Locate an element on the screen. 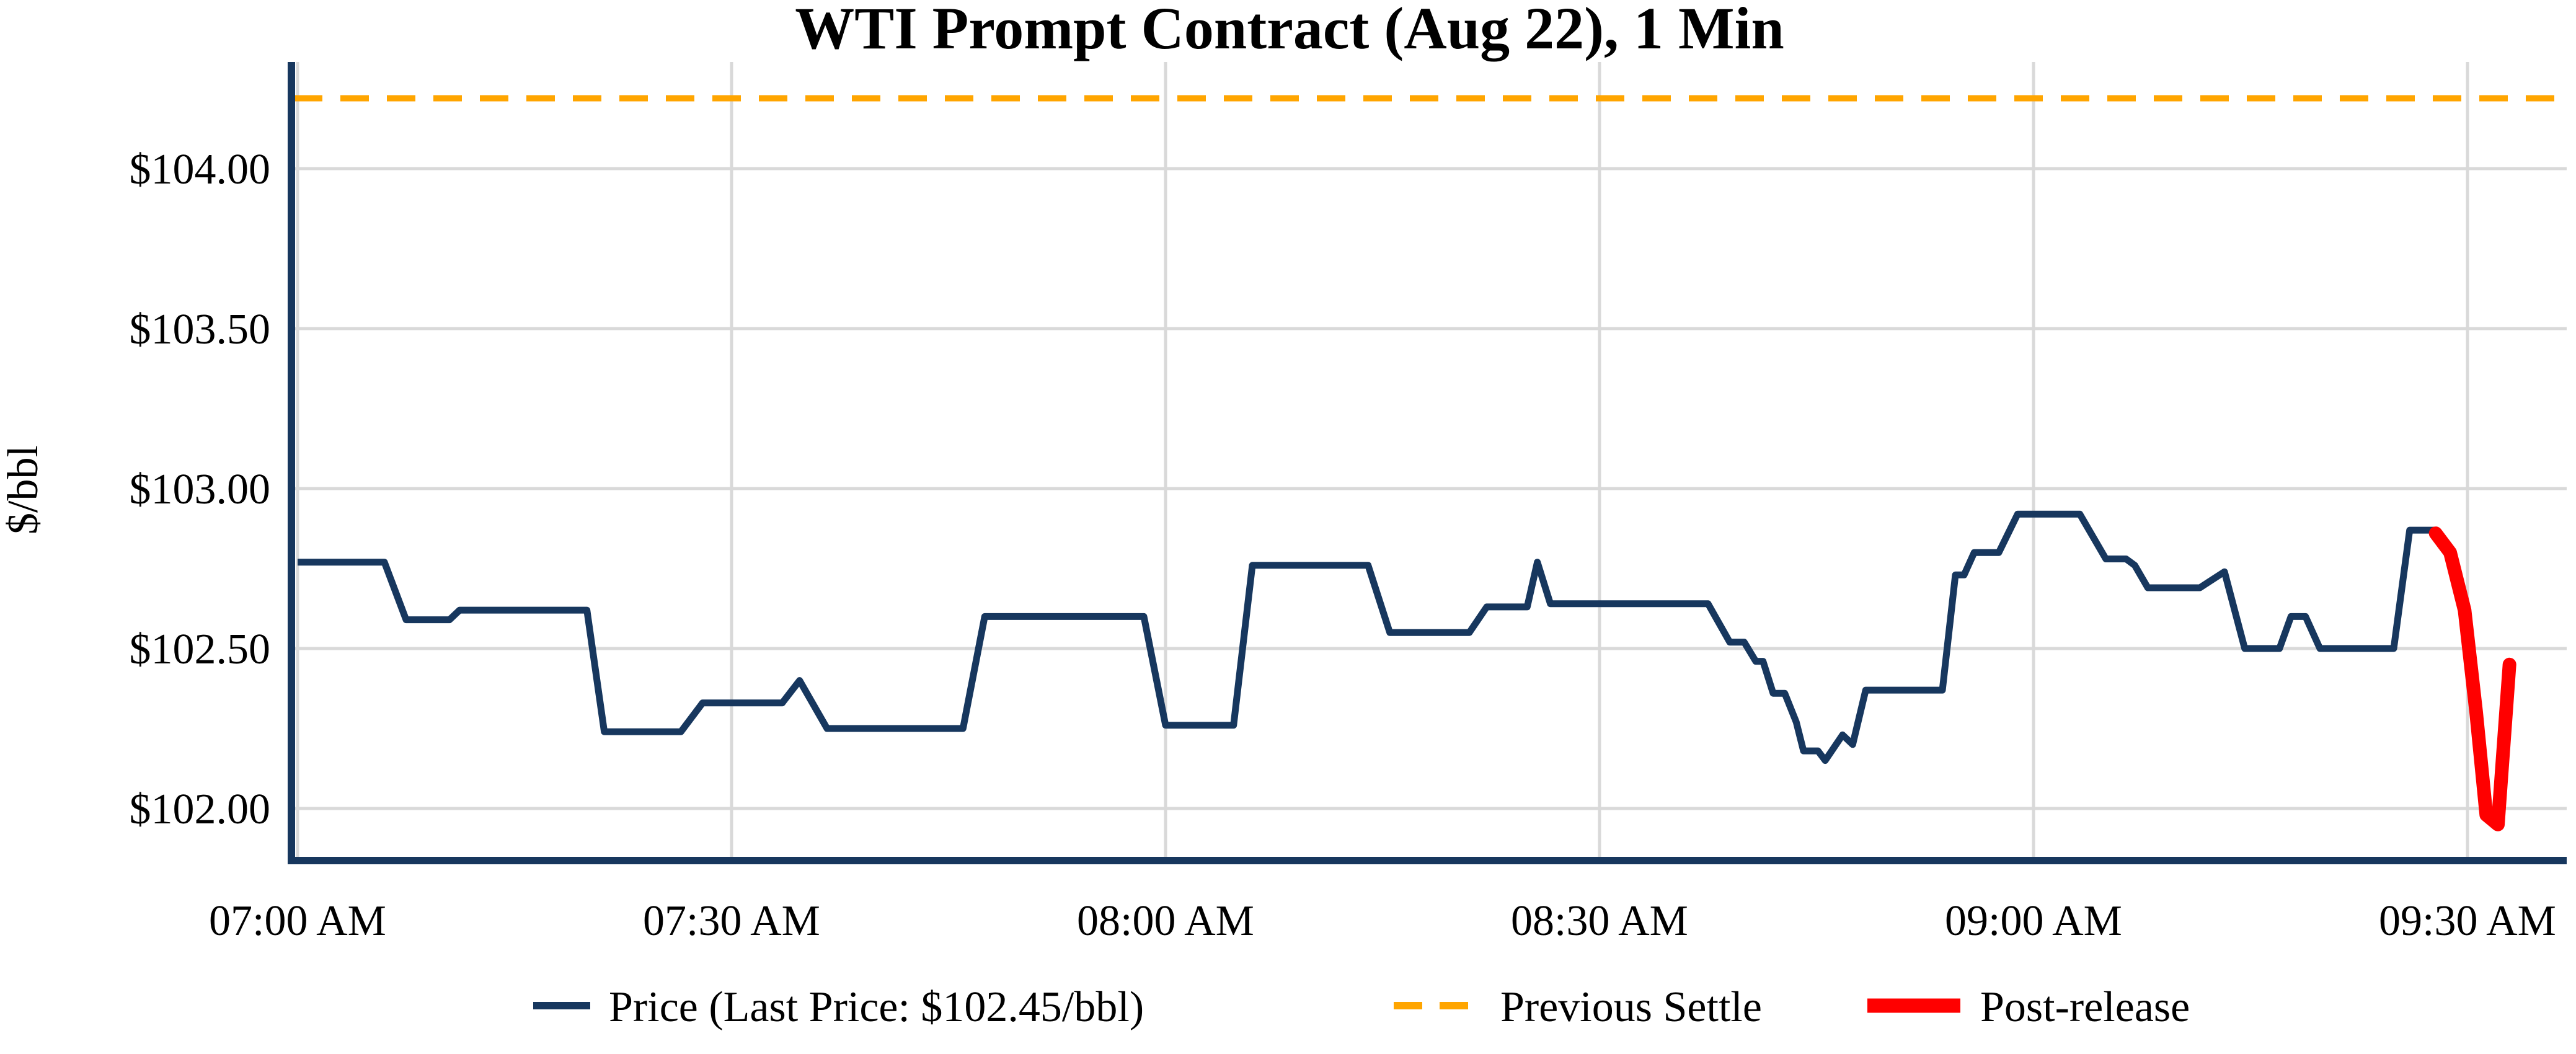  post-release-line is located at coordinates (2472, 678).